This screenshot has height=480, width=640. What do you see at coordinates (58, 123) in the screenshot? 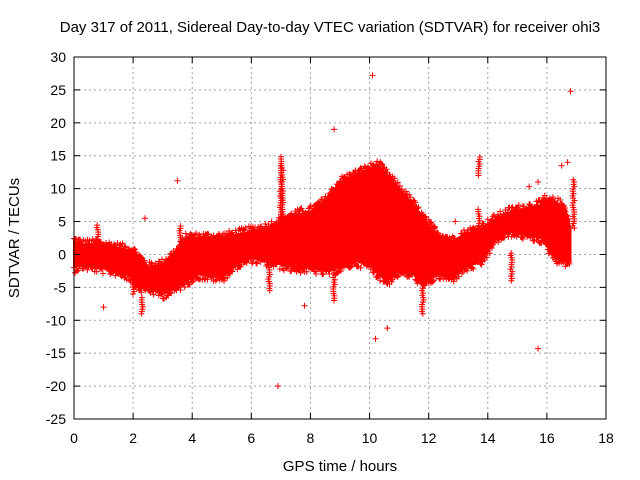
I see `y-tick-label: 20` at bounding box center [58, 123].